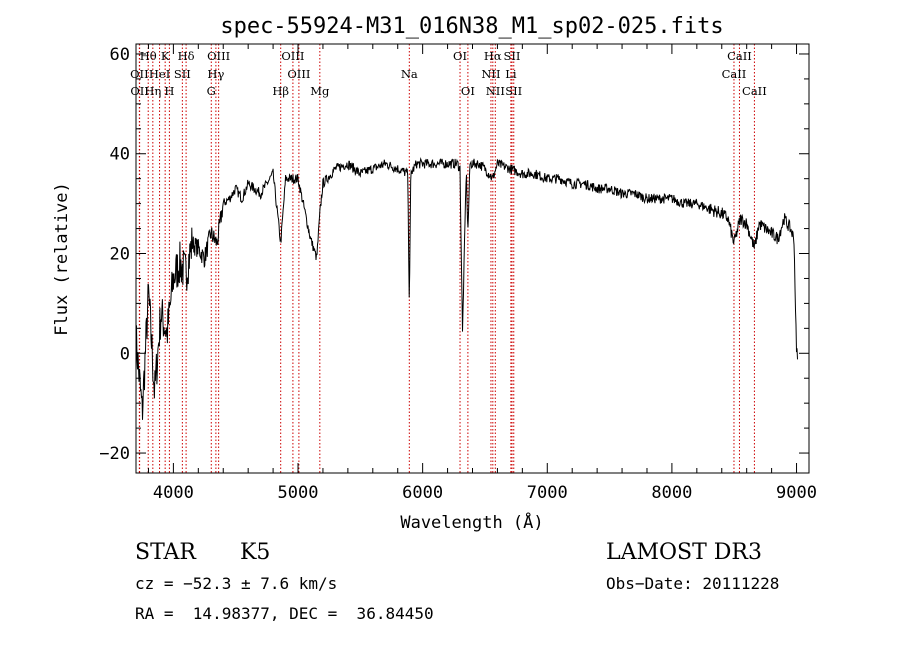 This screenshot has height=649, width=900. Describe the element at coordinates (471, 522) in the screenshot. I see `x-axis-label: Wavelength (Å)` at that location.